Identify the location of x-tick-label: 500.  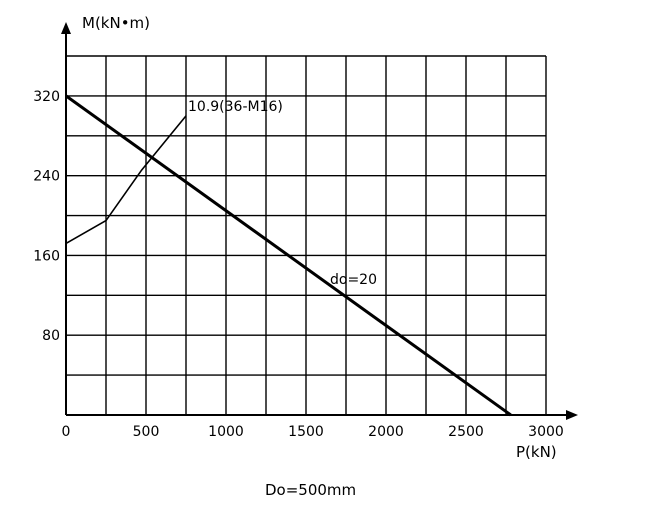
(146, 432).